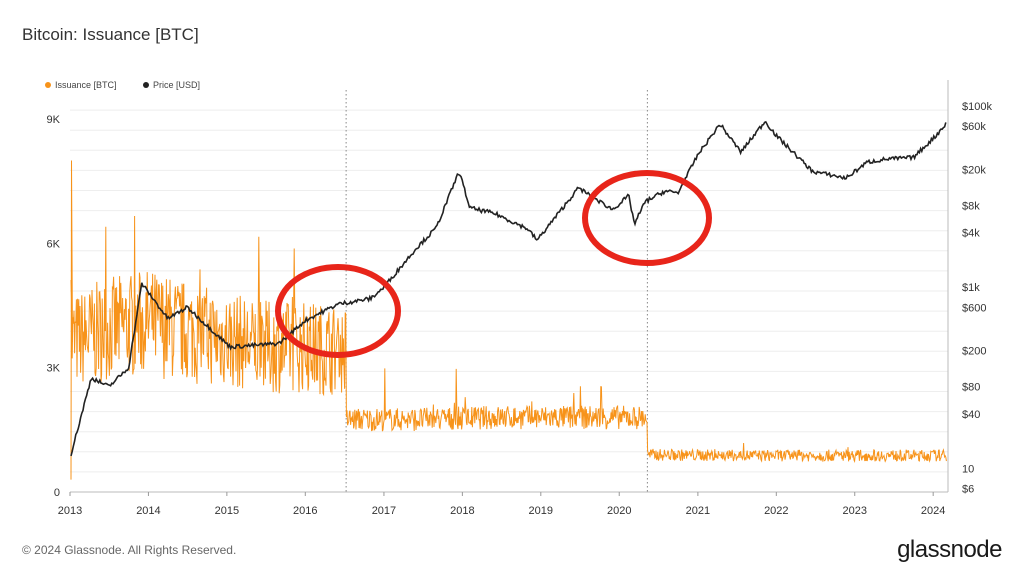  What do you see at coordinates (148, 511) in the screenshot?
I see `x-tick-label: 2014` at bounding box center [148, 511].